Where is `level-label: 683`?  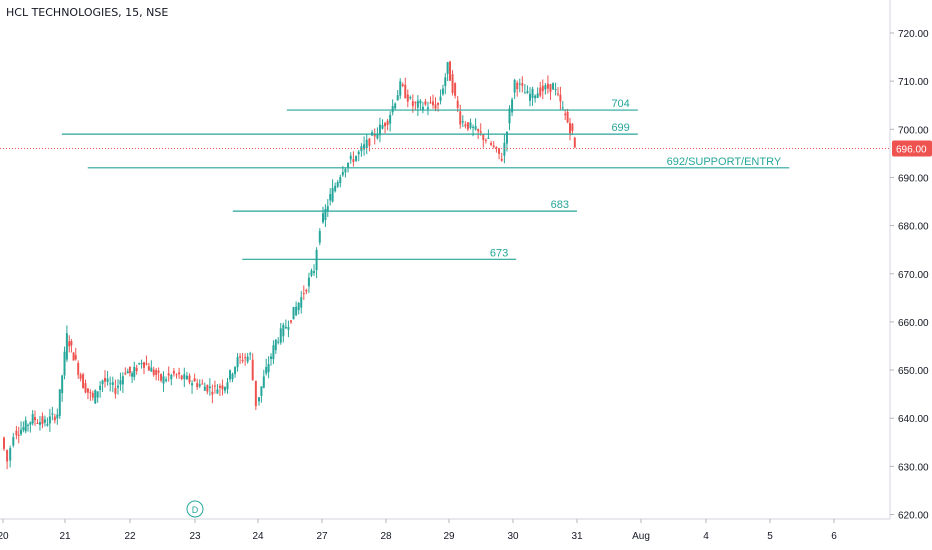
level-label: 683 is located at coordinates (560, 205).